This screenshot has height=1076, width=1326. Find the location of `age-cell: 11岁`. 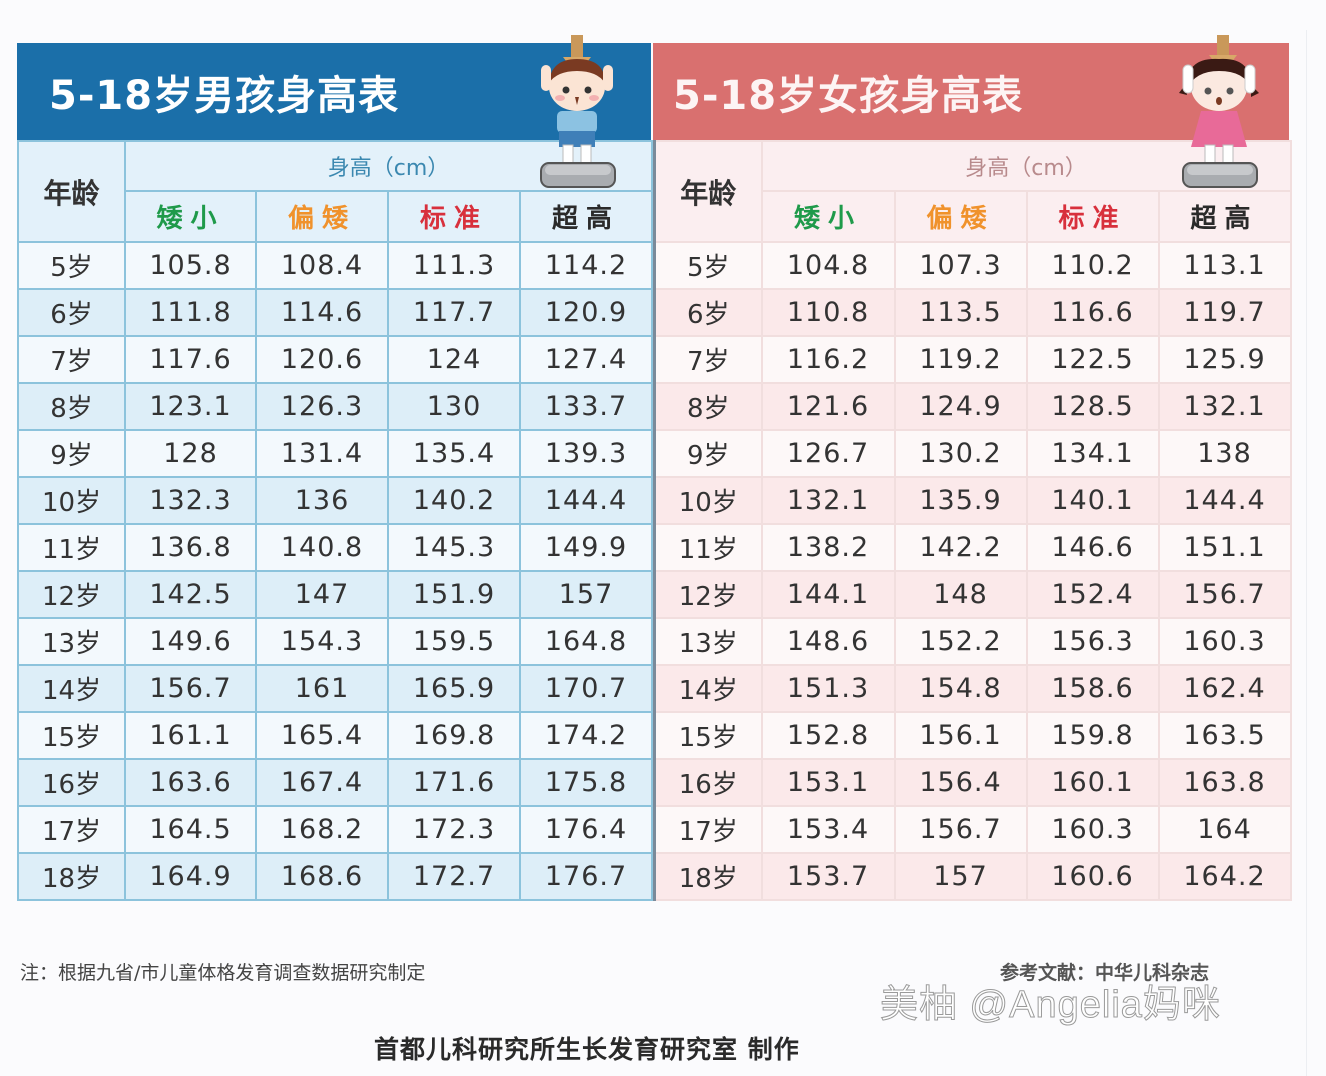

age-cell: 11岁 is located at coordinates (71, 547).